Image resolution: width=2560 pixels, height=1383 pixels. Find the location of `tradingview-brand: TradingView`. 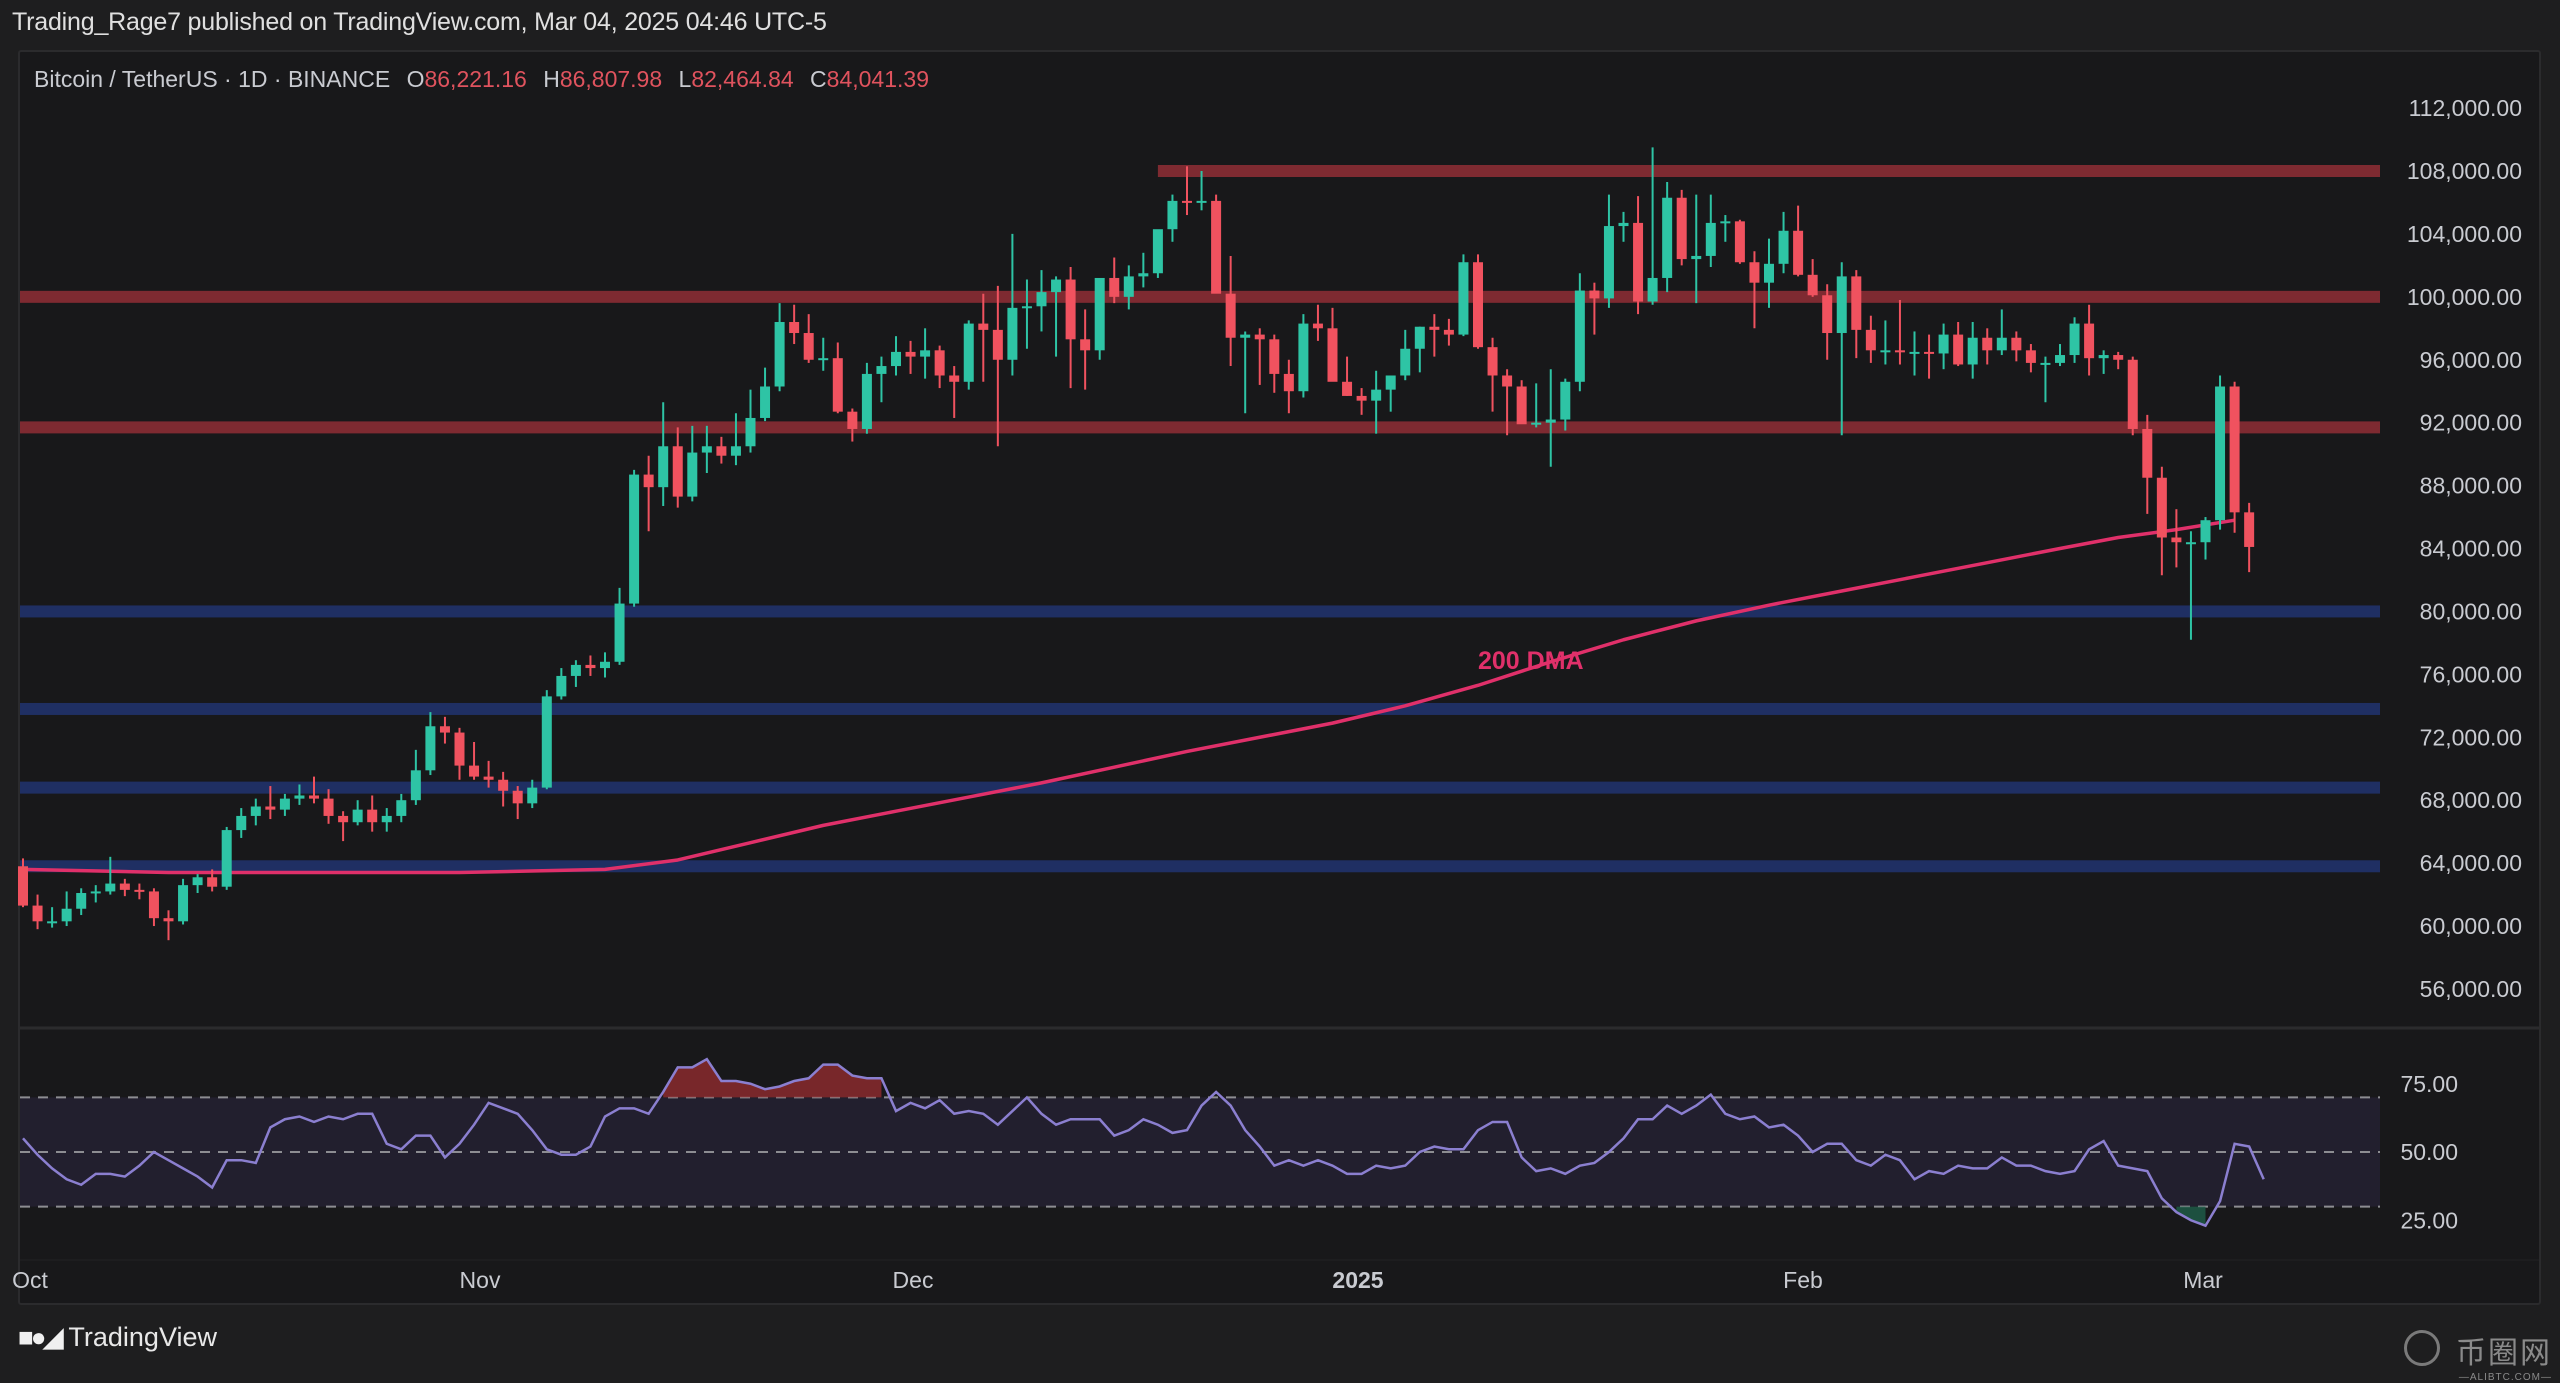

tradingview-brand: TradingView is located at coordinates (142, 1337).